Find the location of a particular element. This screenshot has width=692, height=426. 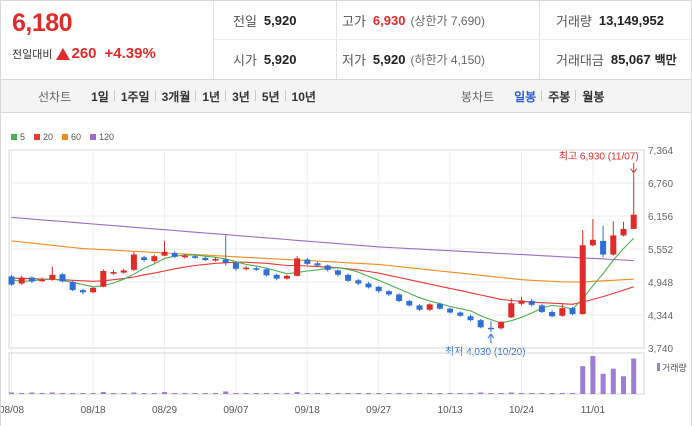

change-row: 전일대비 260 +4.39% is located at coordinates (84, 53).